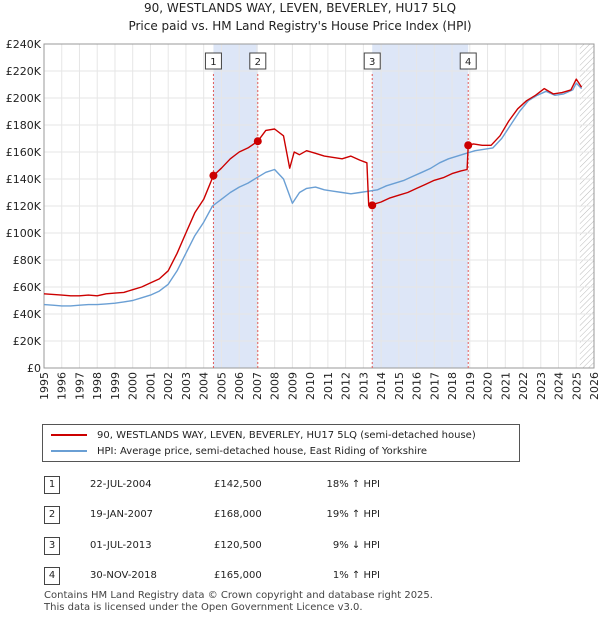  What do you see at coordinates (24, 152) in the screenshot?
I see `y-tick-label: £160K` at bounding box center [24, 152].